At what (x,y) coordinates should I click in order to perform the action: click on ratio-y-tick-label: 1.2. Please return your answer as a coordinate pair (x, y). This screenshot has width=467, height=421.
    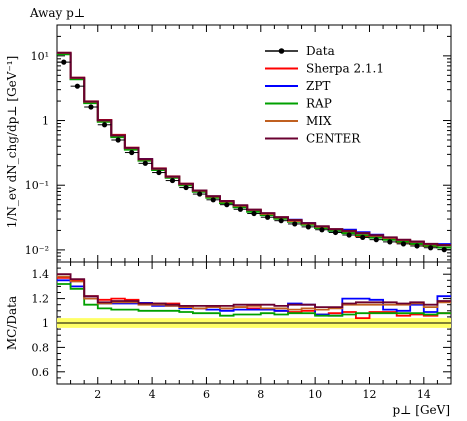
    Looking at the image, I should click on (41, 299).